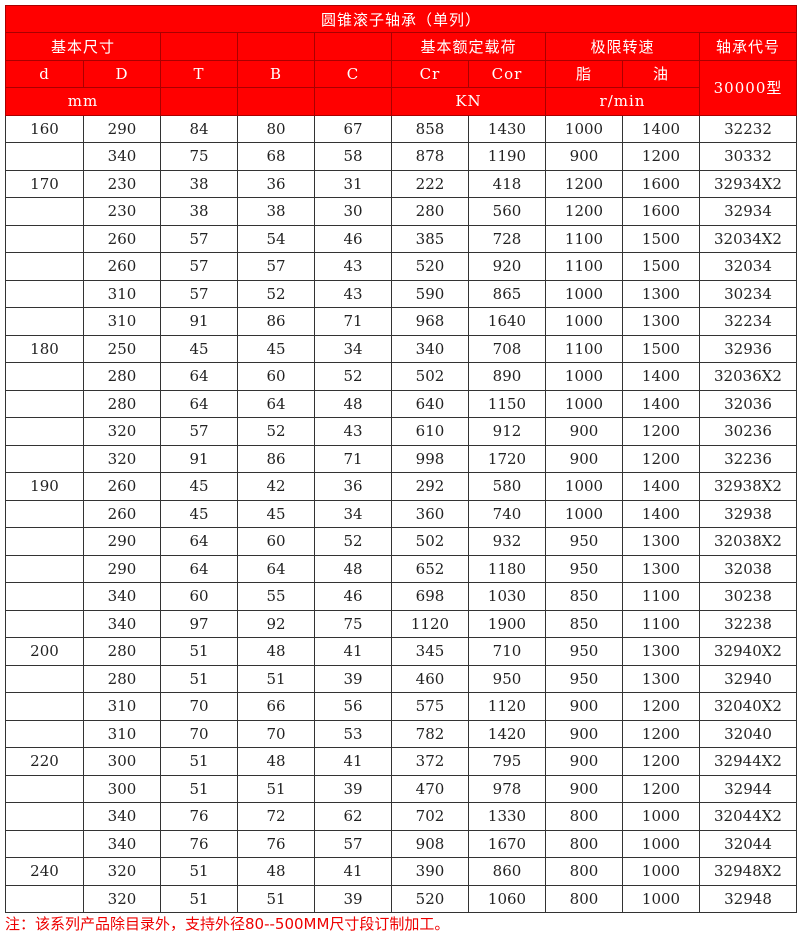  Describe the element at coordinates (661, 678) in the screenshot. I see `cell-oil: 1300` at that location.